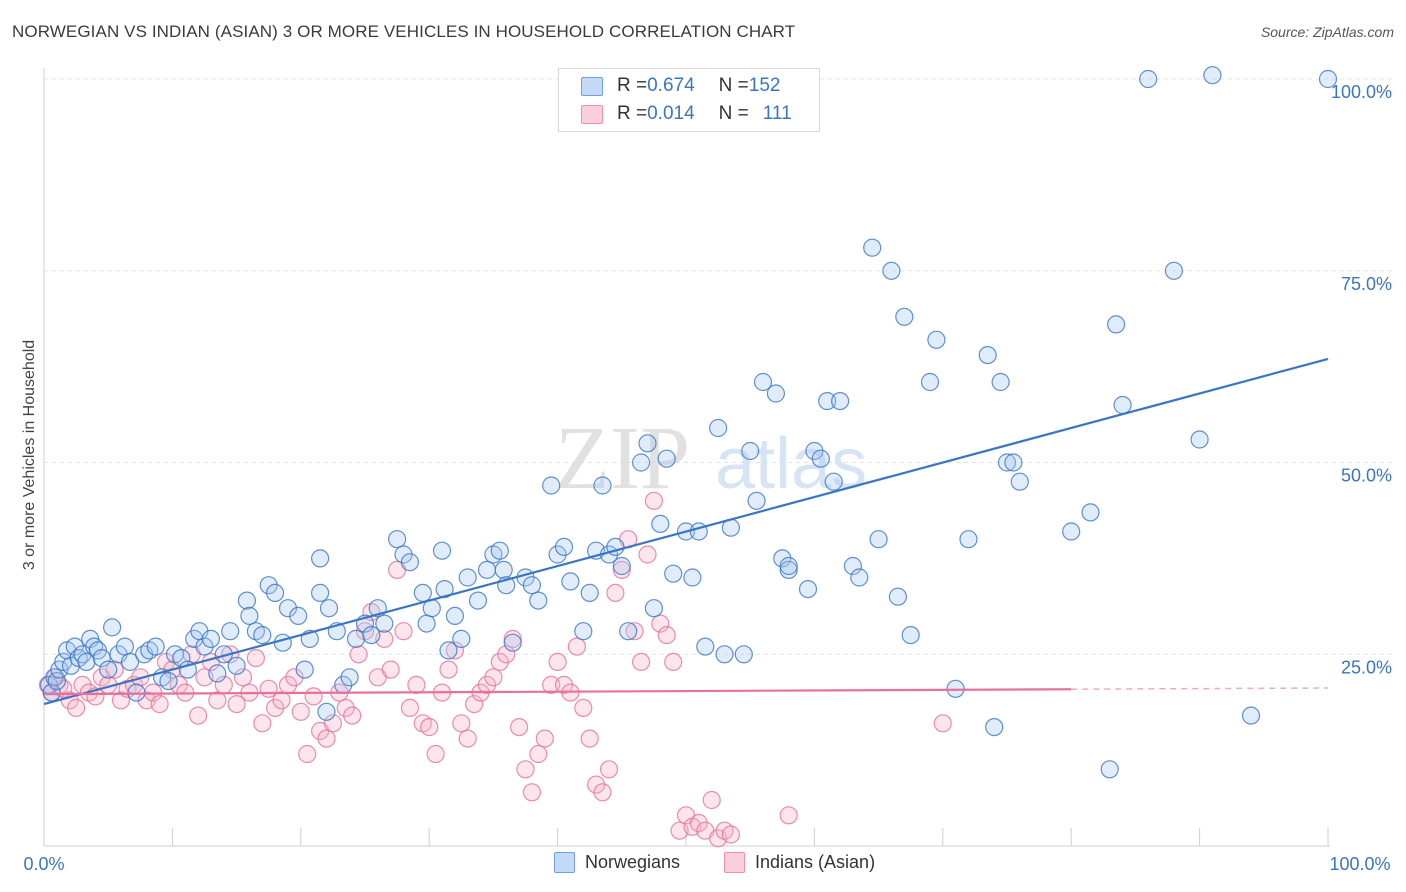  I want to click on x-tick-label: 0.0%, so click(43, 864).